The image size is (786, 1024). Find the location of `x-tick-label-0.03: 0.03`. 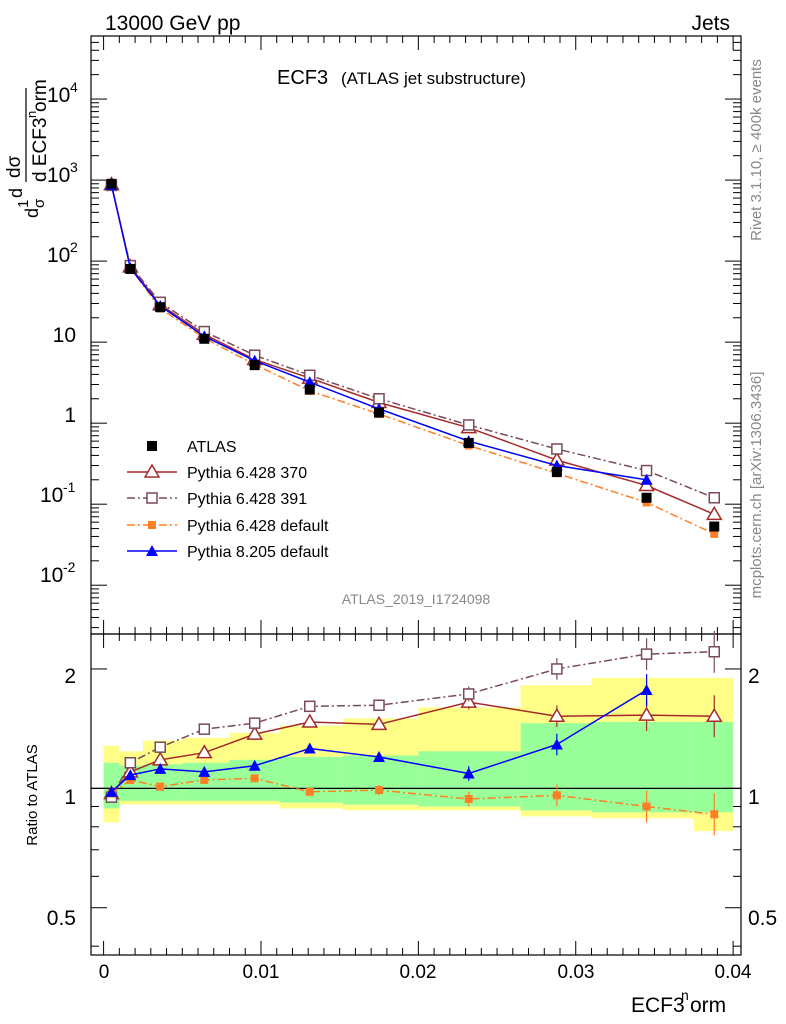

x-tick-label-0.03: 0.03 is located at coordinates (576, 972).